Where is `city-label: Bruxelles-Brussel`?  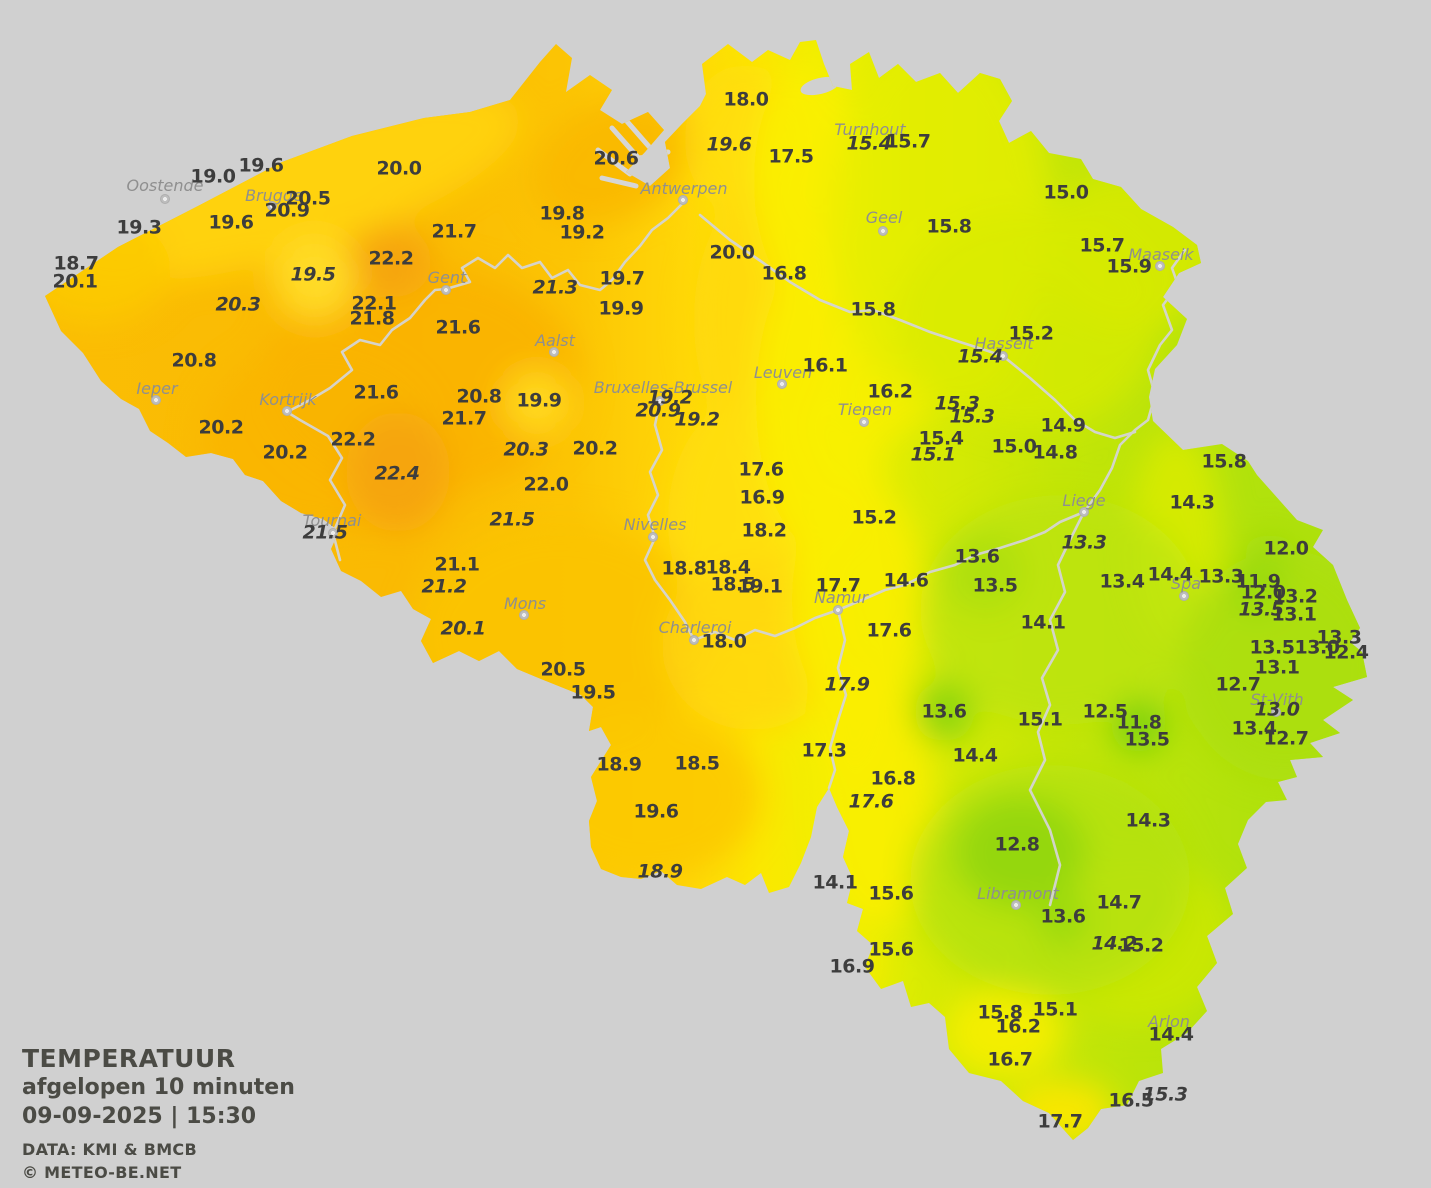 city-label: Bruxelles-Brussel is located at coordinates (663, 387).